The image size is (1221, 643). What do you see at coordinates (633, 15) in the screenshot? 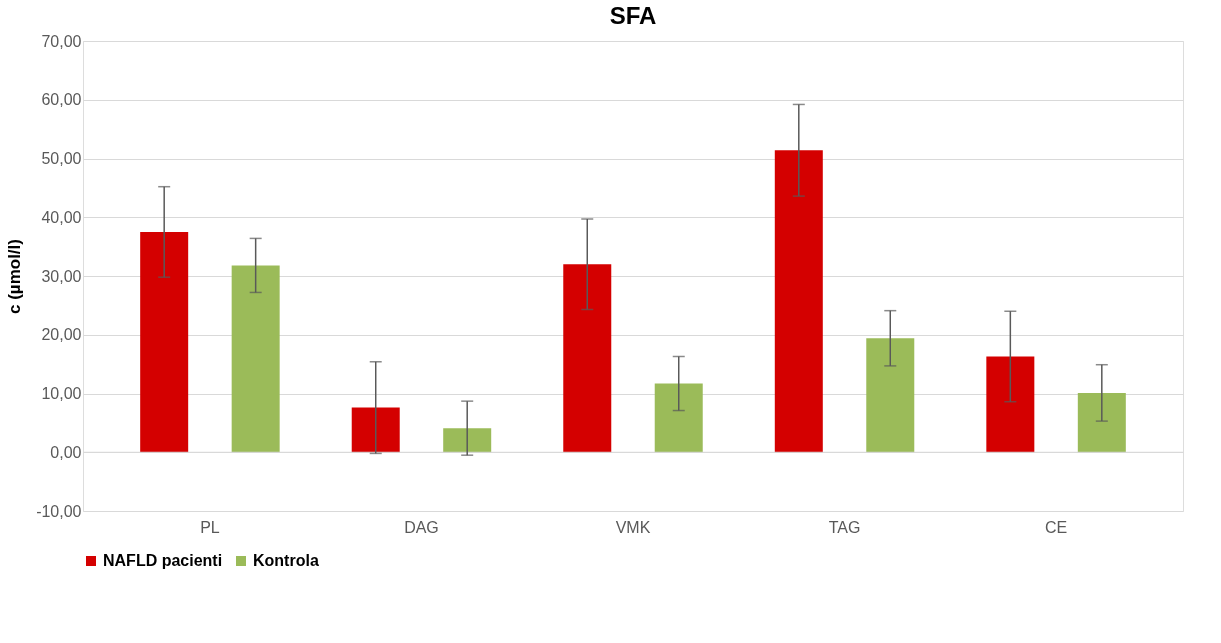
I see `chart-title: SFA` at bounding box center [633, 15].